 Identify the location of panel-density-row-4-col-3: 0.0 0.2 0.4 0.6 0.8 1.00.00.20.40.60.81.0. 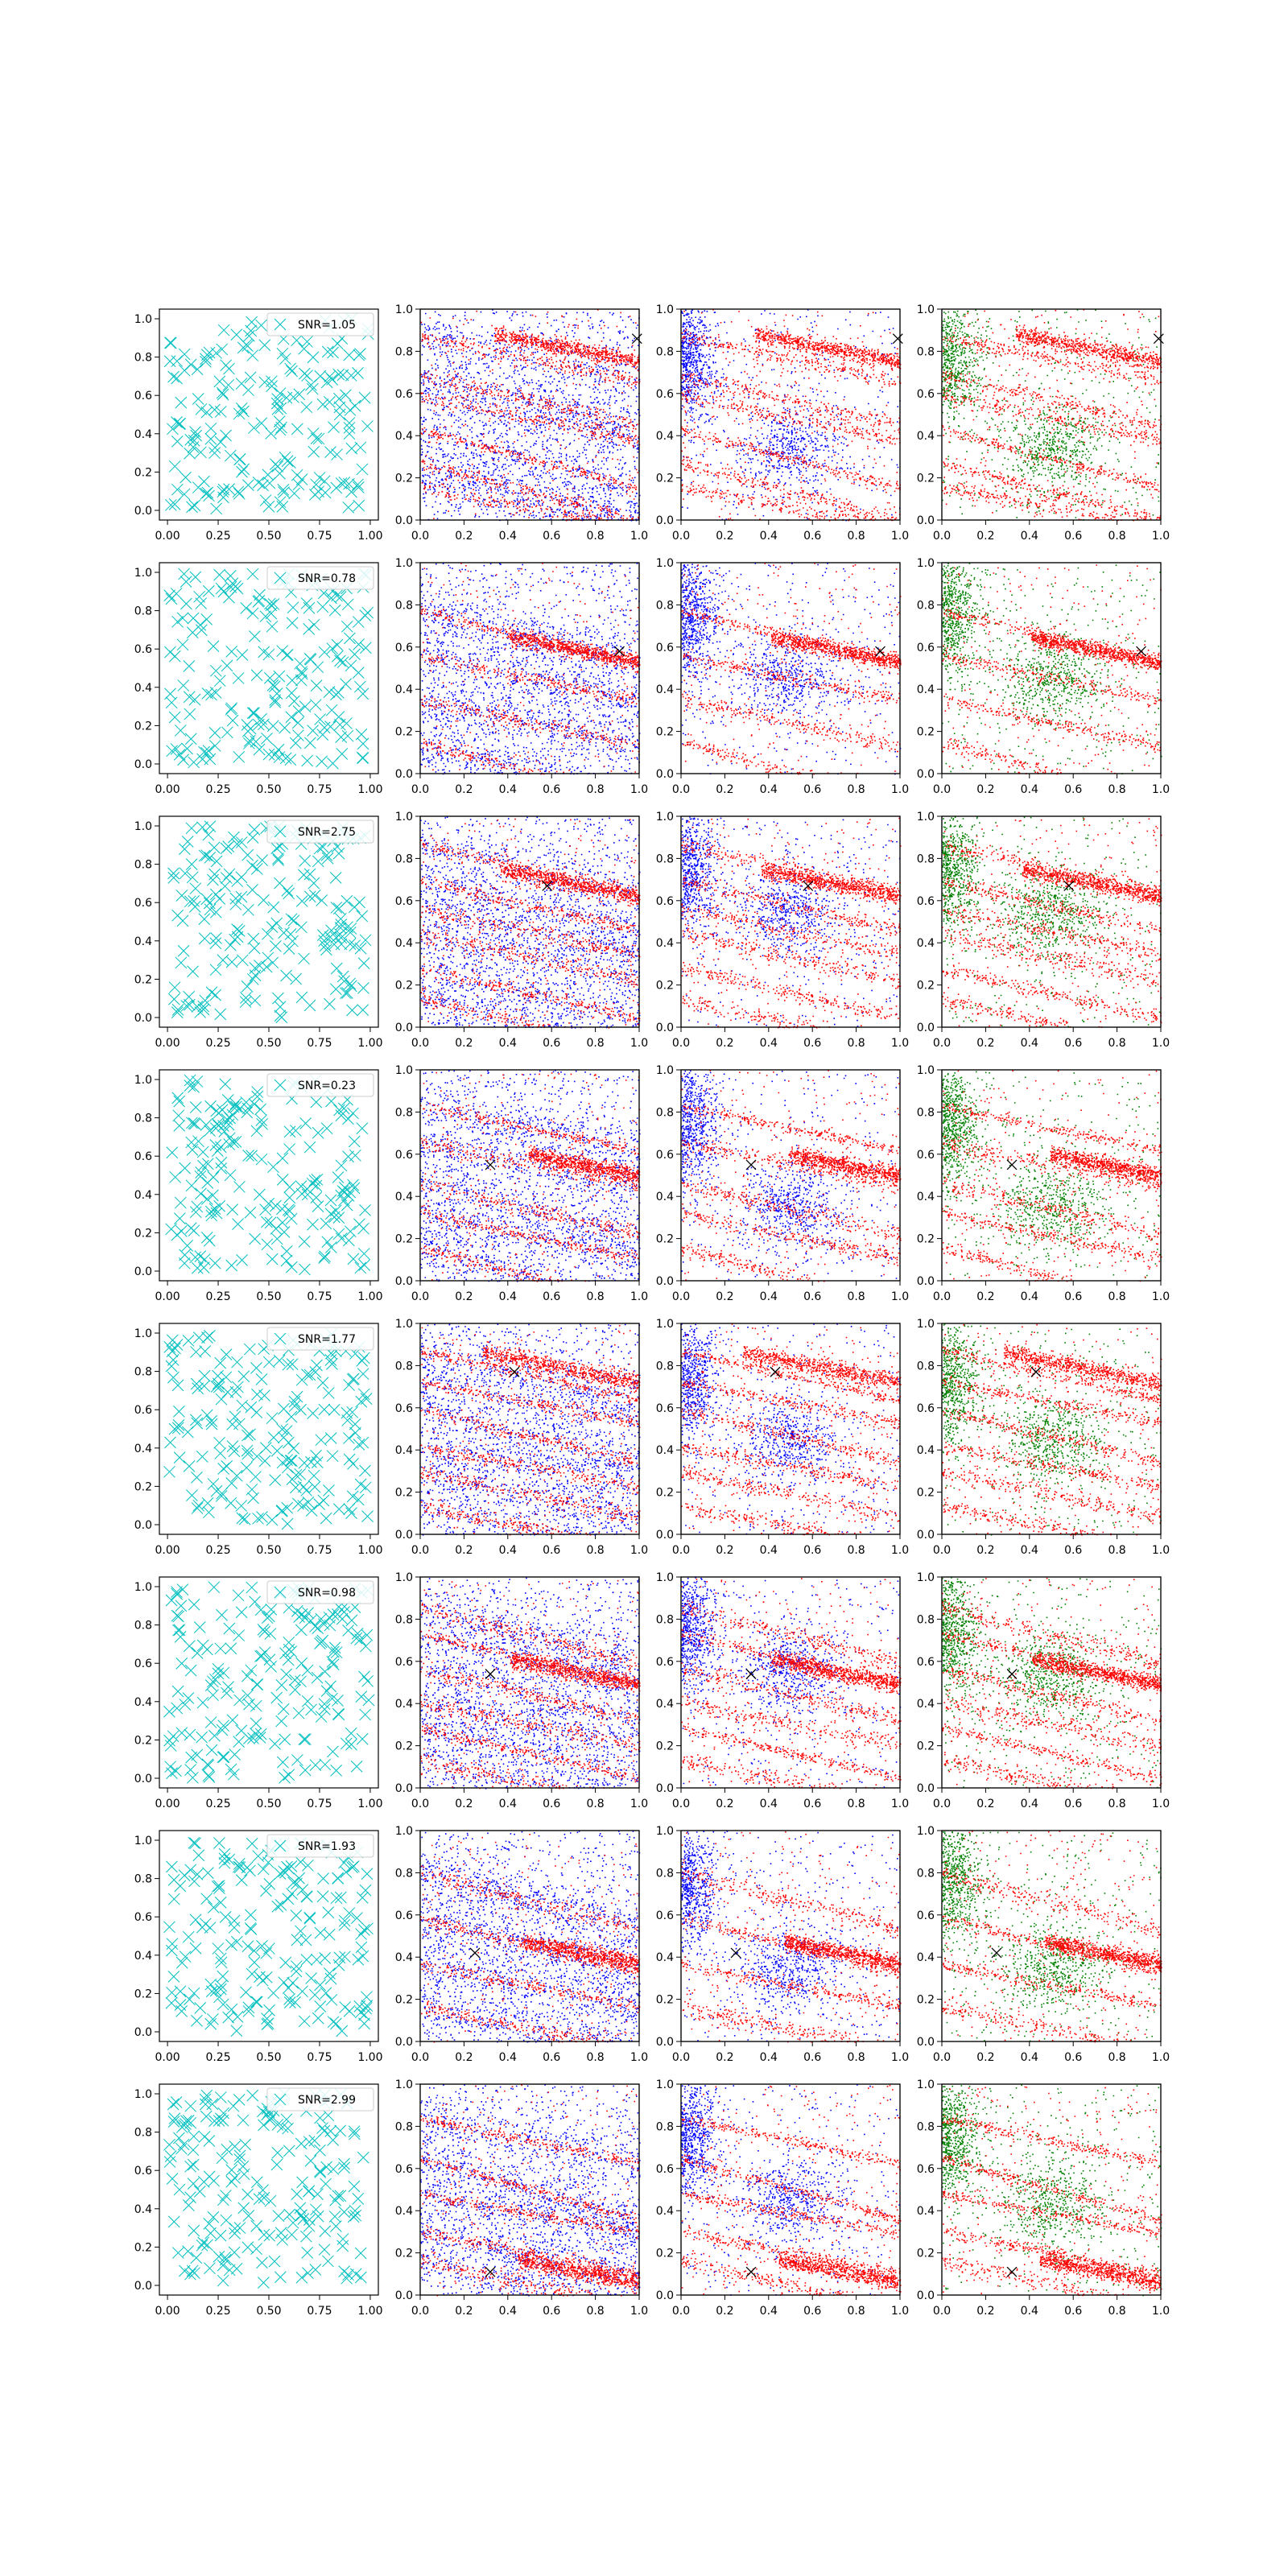
(782, 1183).